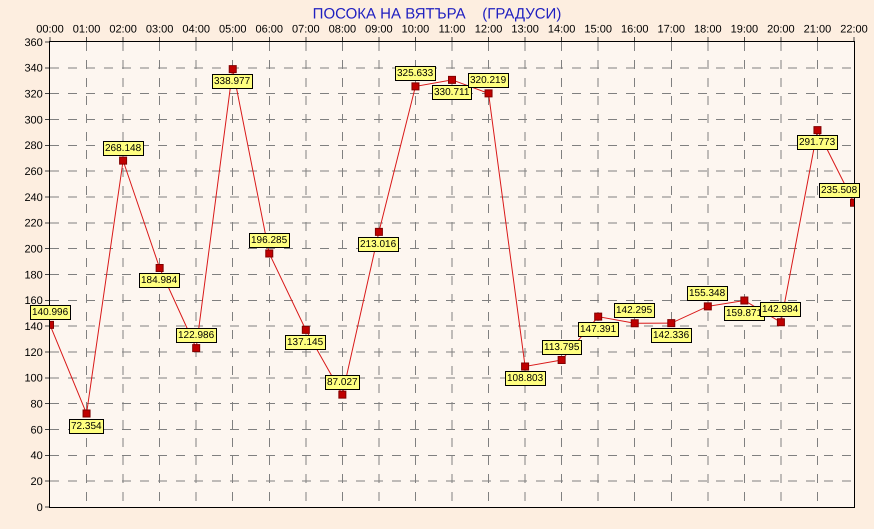 The image size is (874, 529). Describe the element at coordinates (33, 94) in the screenshot. I see `y-tick-label: 320` at that location.